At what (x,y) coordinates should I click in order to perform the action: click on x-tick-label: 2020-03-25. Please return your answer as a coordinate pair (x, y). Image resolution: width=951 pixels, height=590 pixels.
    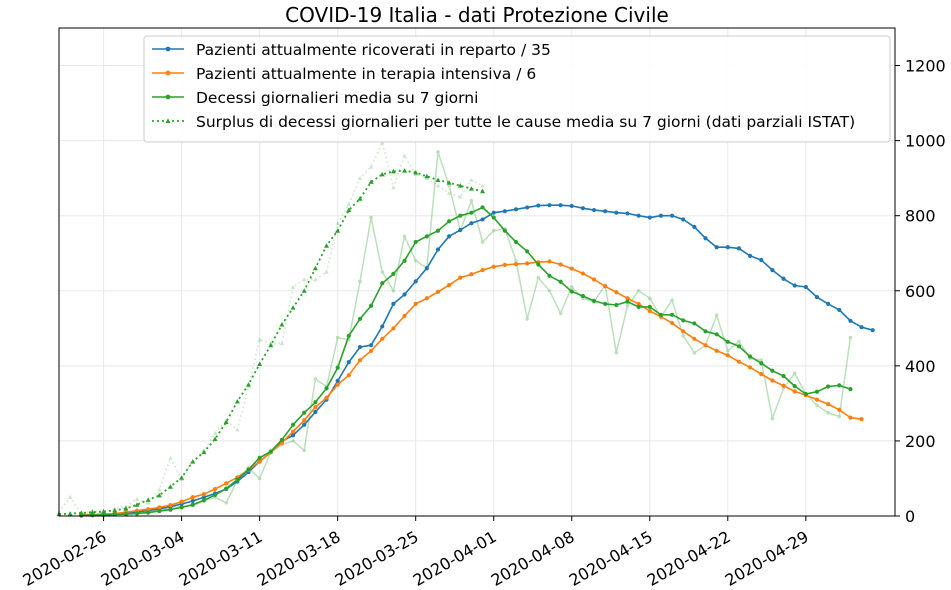
    Looking at the image, I should click on (377, 558).